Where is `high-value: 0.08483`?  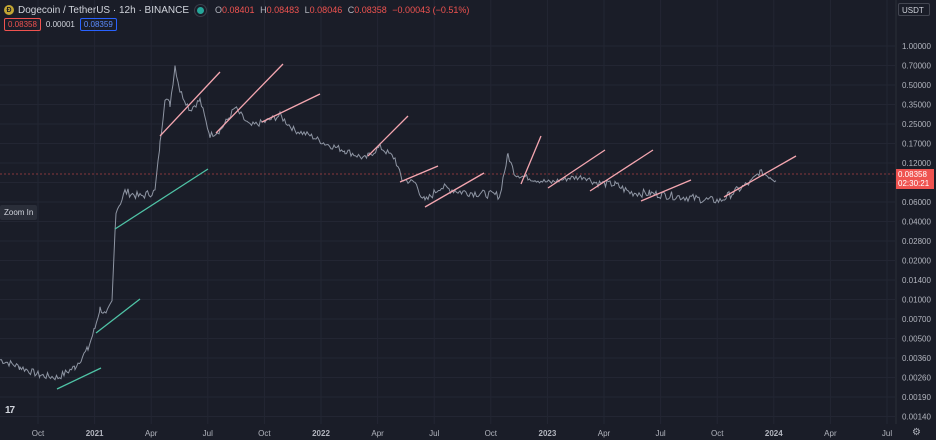 high-value: 0.08483 is located at coordinates (283, 10).